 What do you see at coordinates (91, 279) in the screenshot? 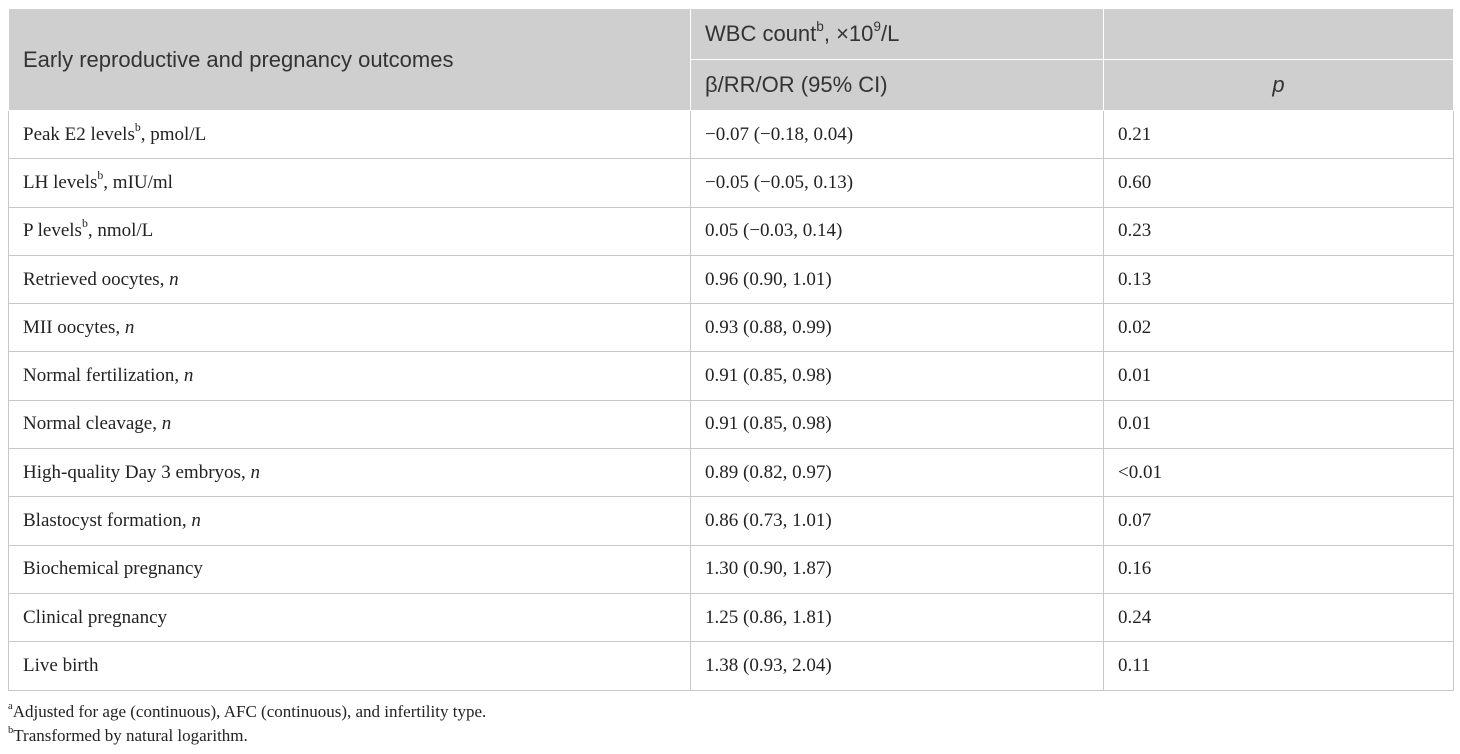
I see `outcome-name: Retrieved oocytes` at bounding box center [91, 279].